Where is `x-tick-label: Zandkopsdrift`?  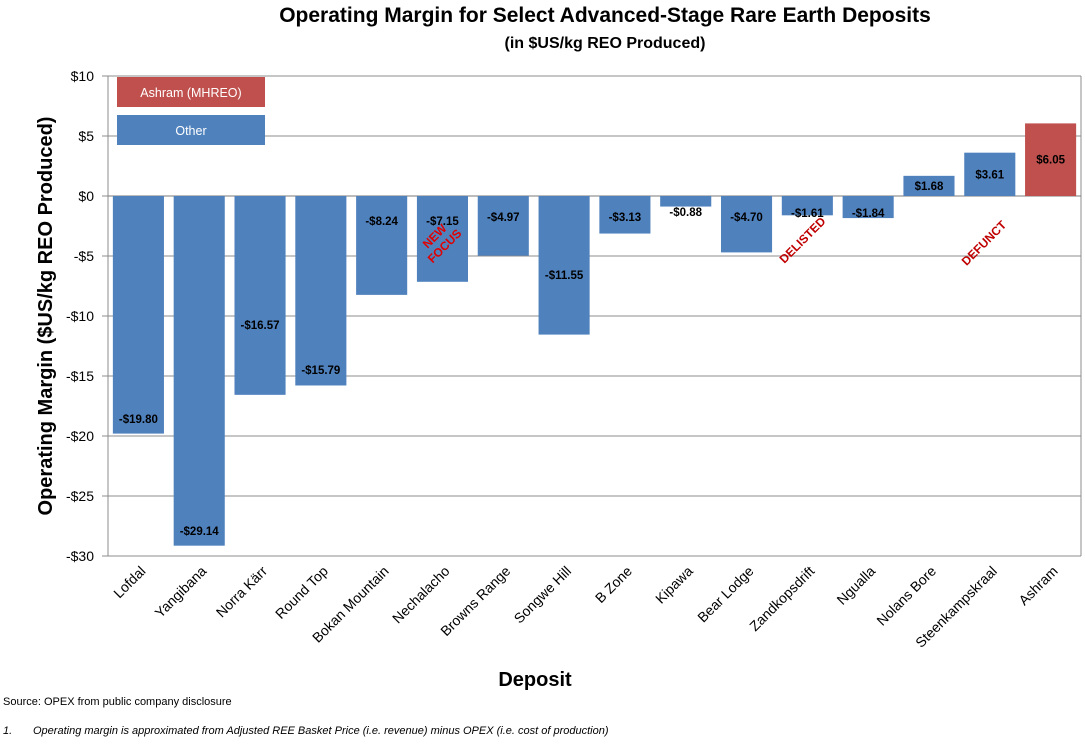 x-tick-label: Zandkopsdrift is located at coordinates (781, 598).